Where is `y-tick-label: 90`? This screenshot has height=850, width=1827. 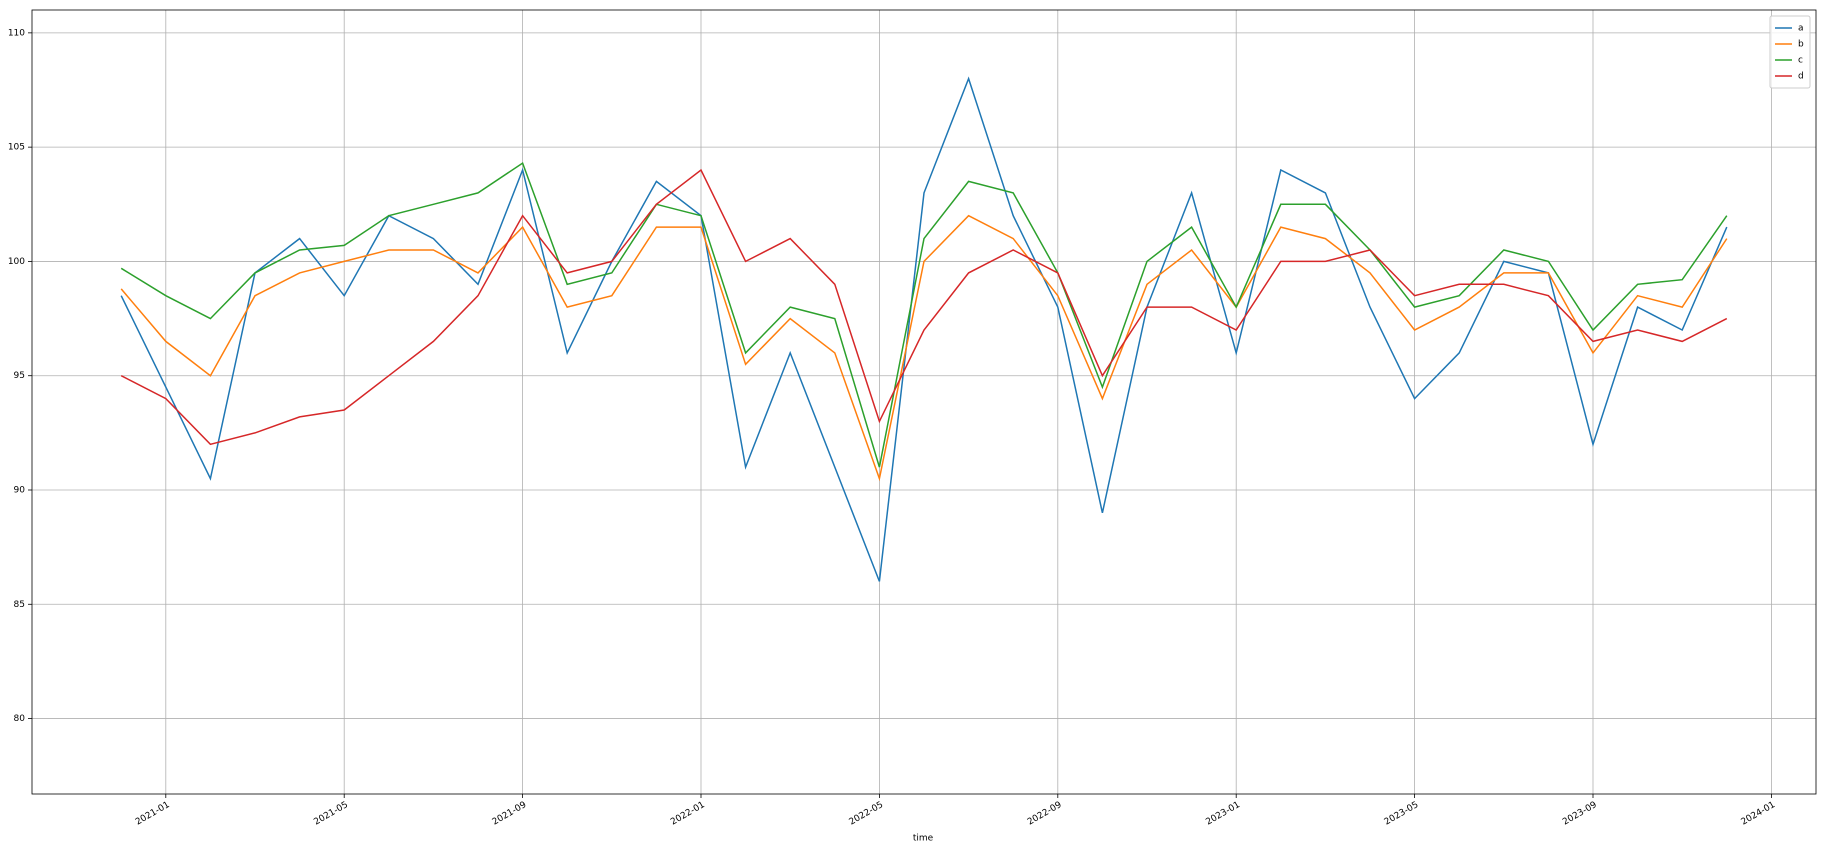
y-tick-label: 90 is located at coordinates (20, 491).